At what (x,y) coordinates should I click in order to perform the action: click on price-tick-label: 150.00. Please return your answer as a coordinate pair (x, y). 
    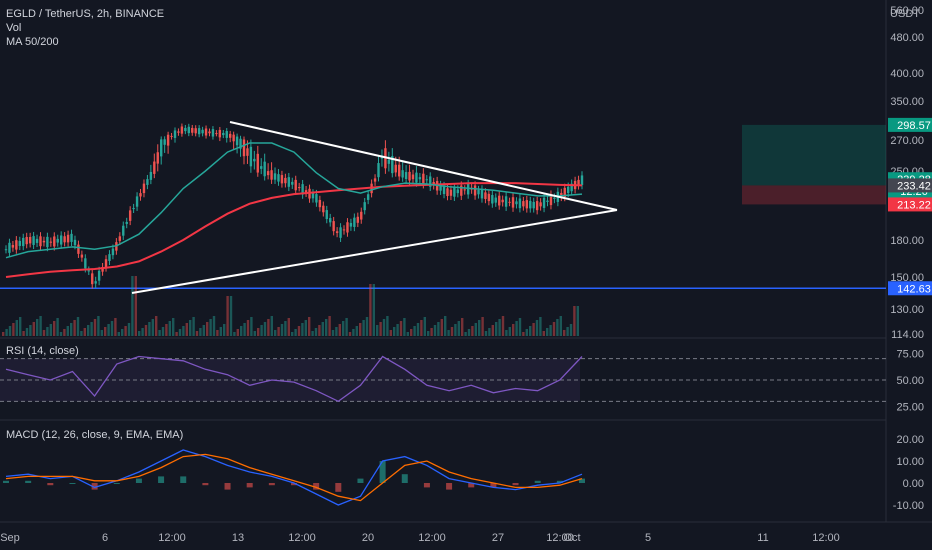
    Looking at the image, I should click on (907, 278).